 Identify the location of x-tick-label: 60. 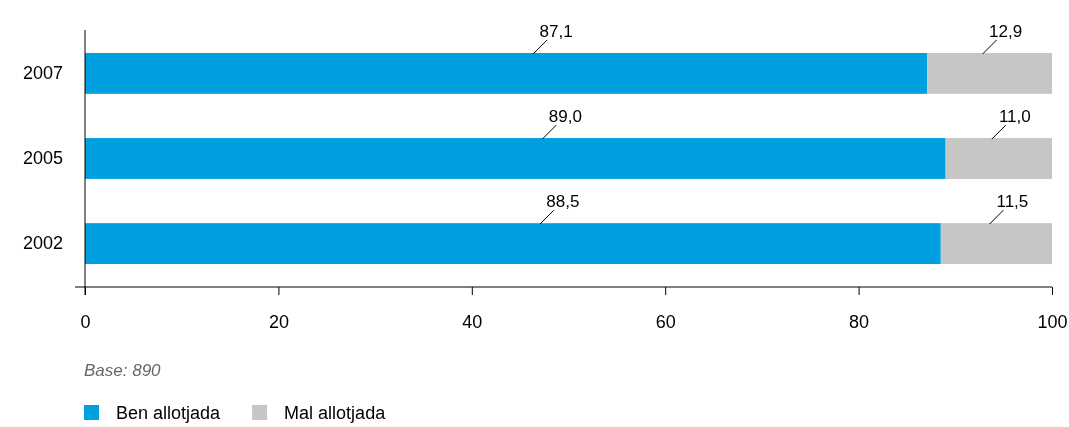
(665, 321).